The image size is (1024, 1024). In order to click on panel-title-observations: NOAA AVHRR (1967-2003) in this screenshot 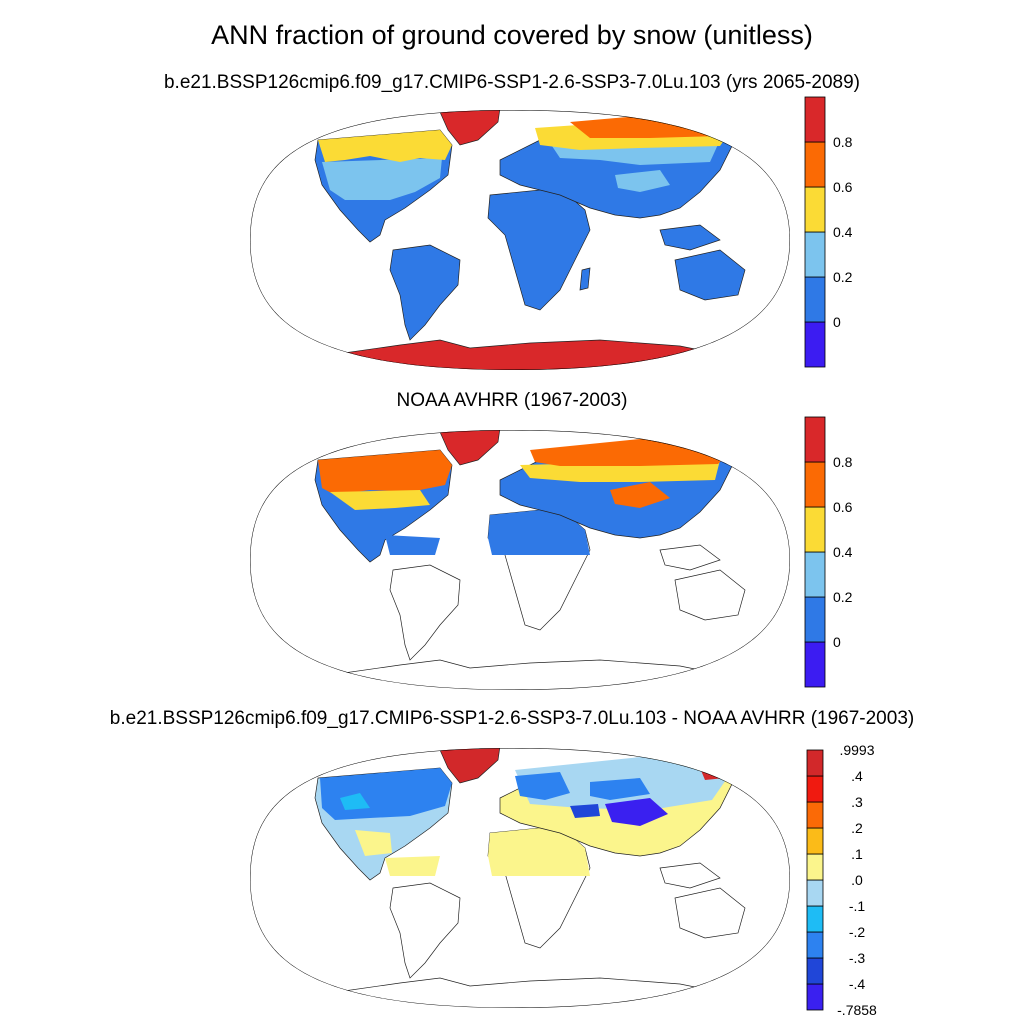, I will do `click(512, 400)`.